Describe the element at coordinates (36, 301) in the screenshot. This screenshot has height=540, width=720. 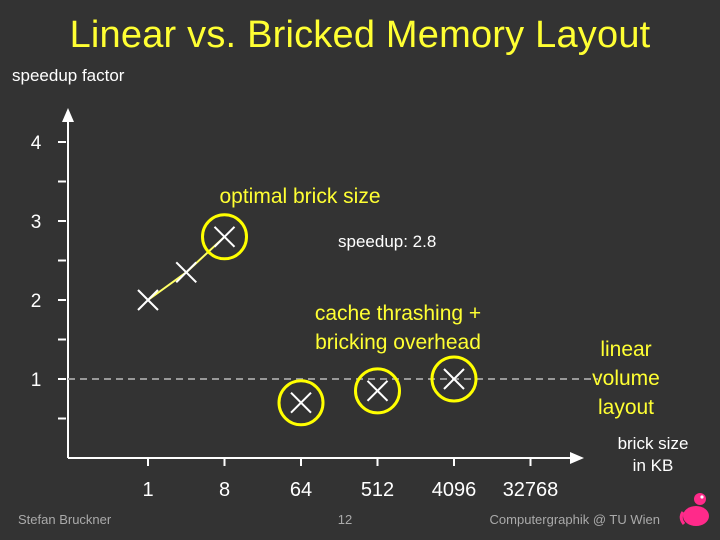
I see `y-tick-label: 2` at that location.